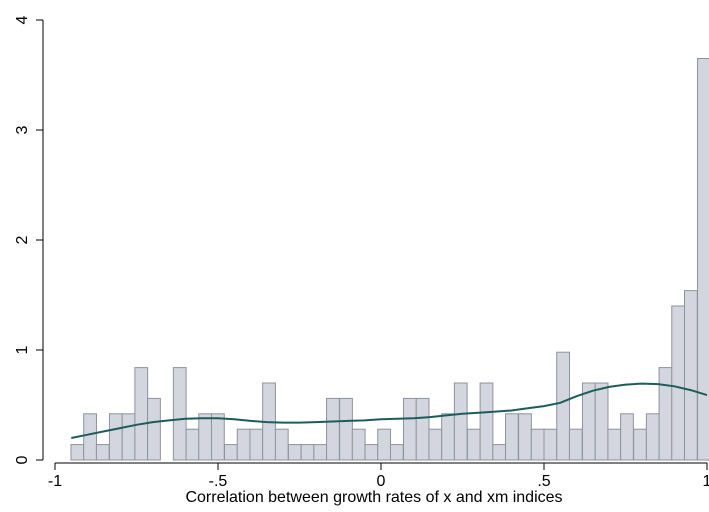 The width and height of the screenshot is (709, 512). What do you see at coordinates (381, 481) in the screenshot?
I see `x-tick-label: 0` at bounding box center [381, 481].